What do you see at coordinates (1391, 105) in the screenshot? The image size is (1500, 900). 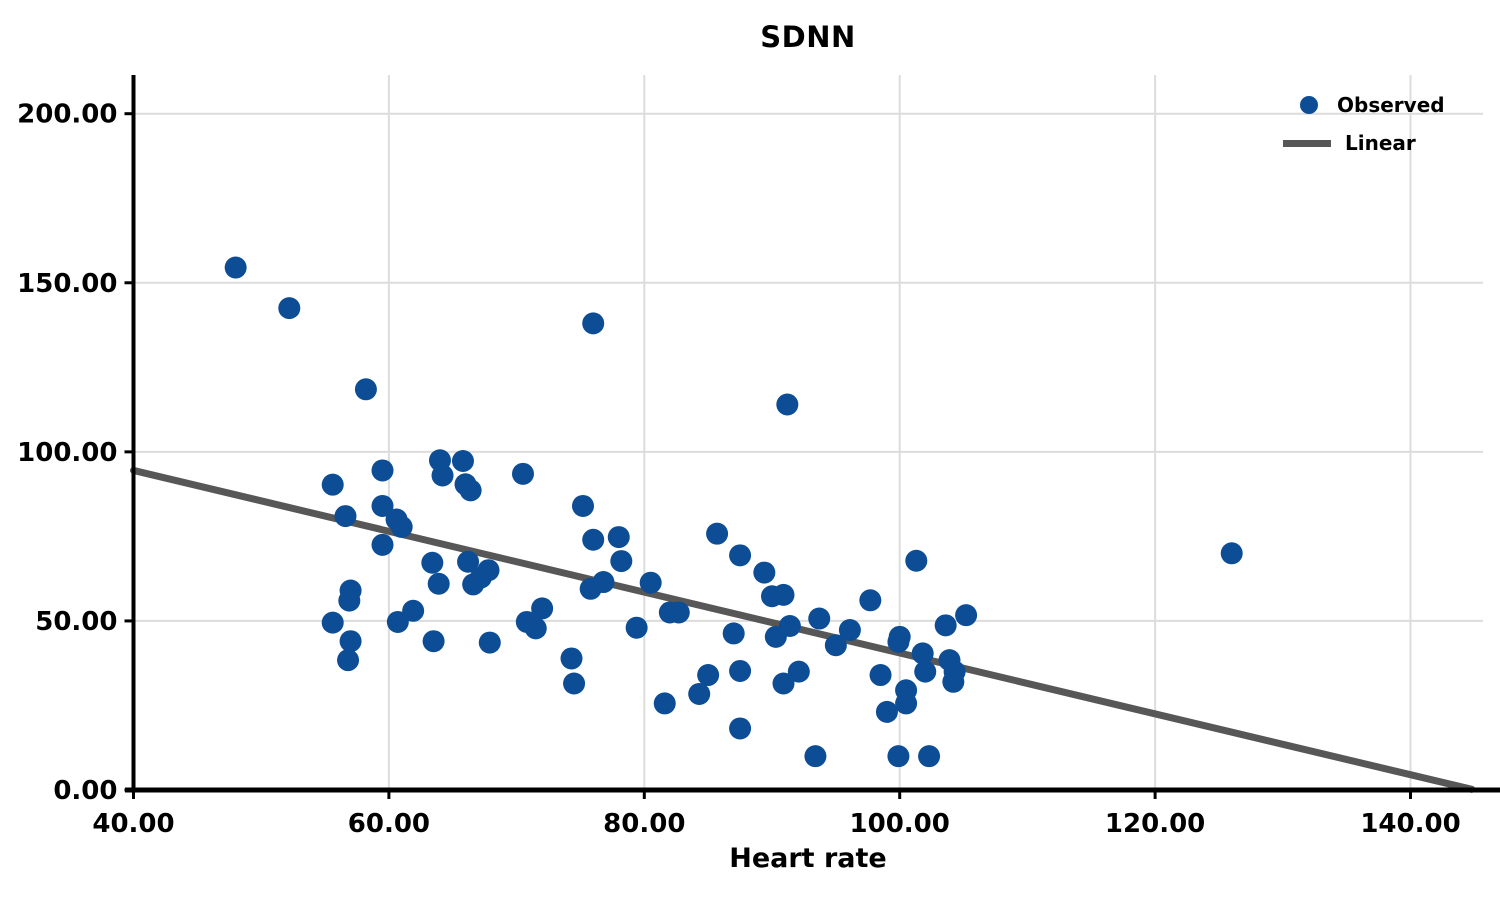 I see `legend-label-observed: Observed` at bounding box center [1391, 105].